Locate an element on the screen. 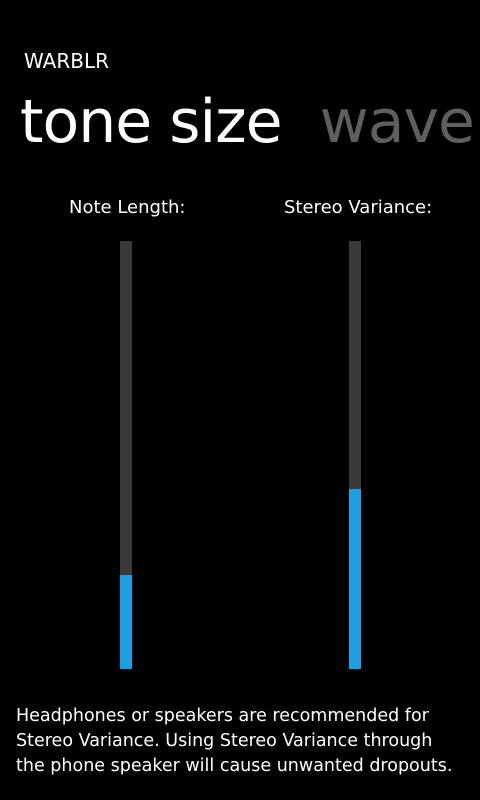 Image resolution: width=480 pixels, height=800 pixels. pivot-tab-tone-size: tone size is located at coordinates (151, 122).